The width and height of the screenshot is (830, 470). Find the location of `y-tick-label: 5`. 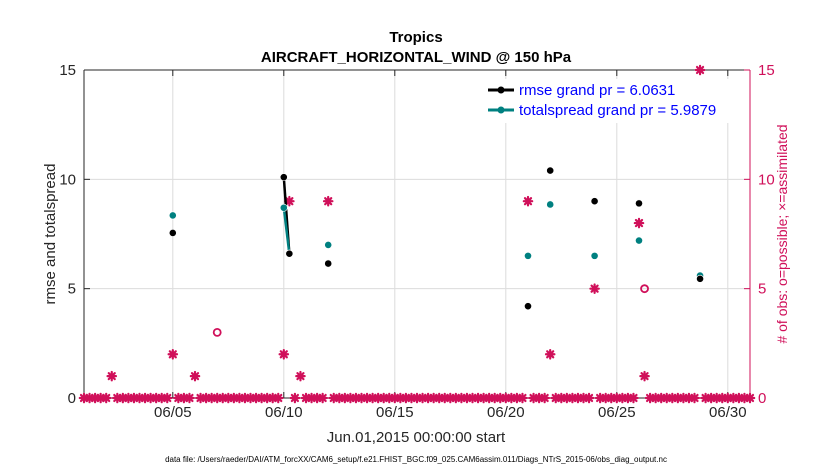

y-tick-label: 5 is located at coordinates (72, 289).